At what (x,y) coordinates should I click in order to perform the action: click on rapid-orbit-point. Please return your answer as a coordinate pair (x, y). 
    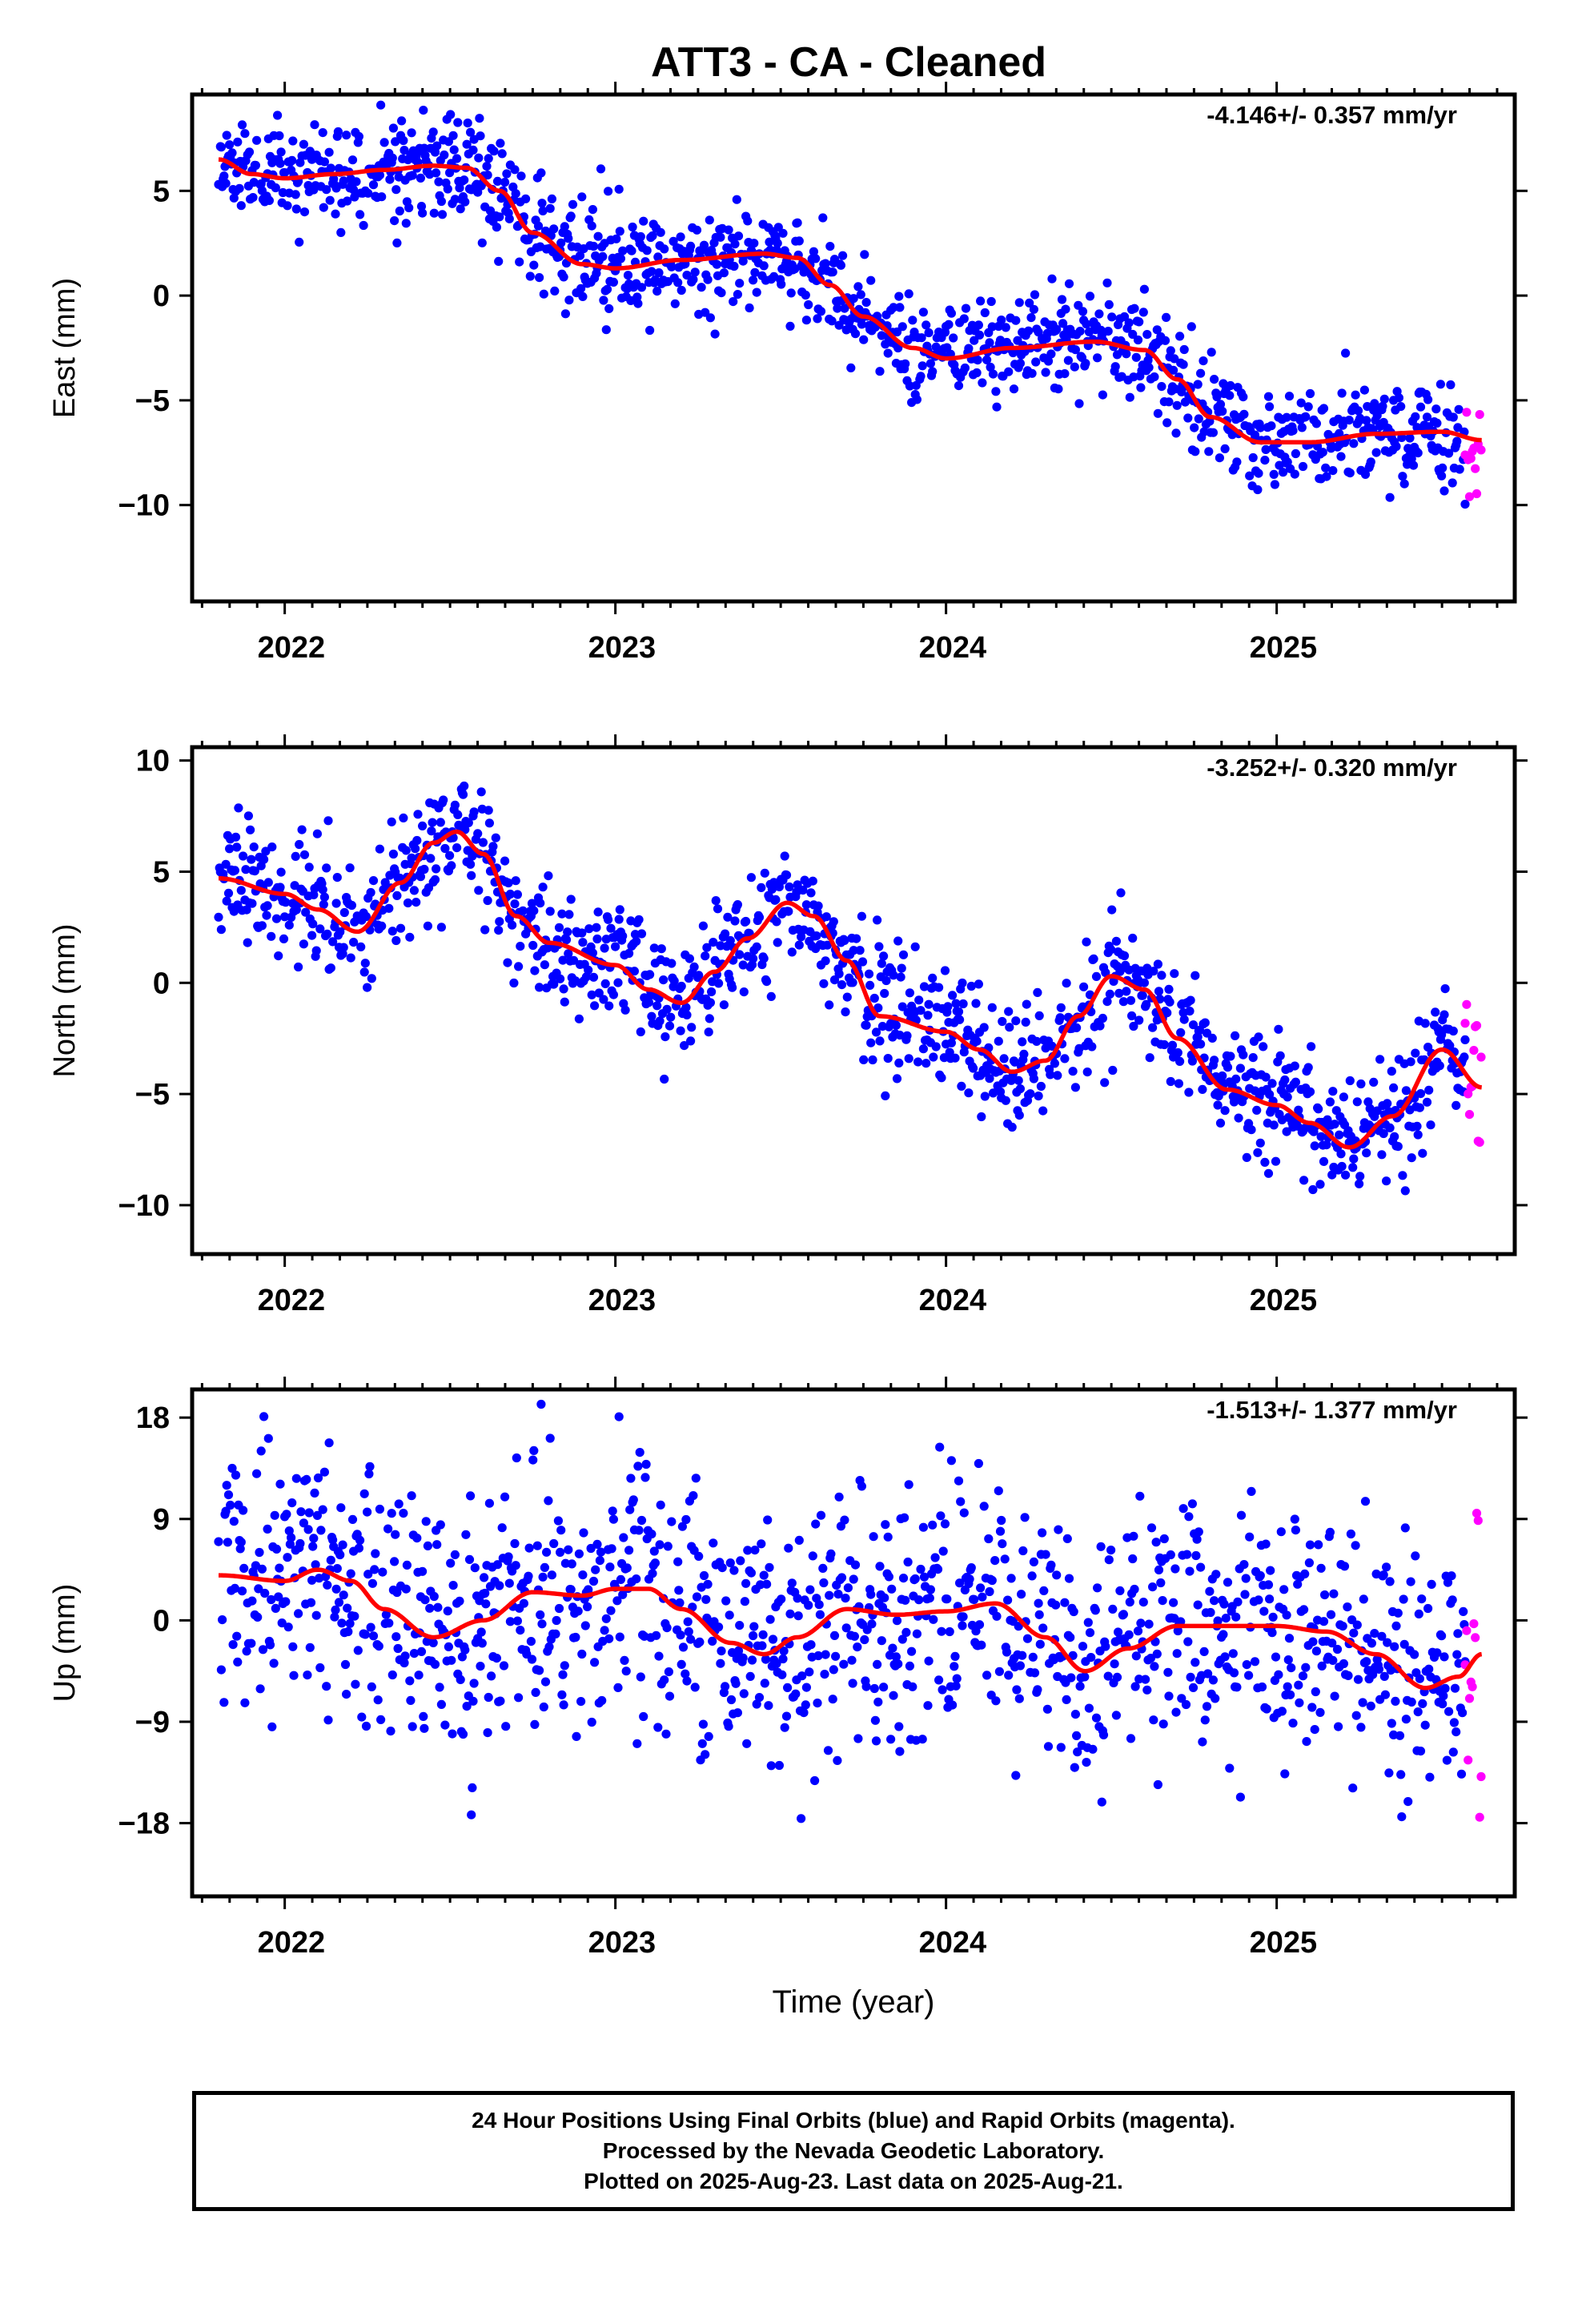
    Looking at the image, I should click on (1481, 1776).